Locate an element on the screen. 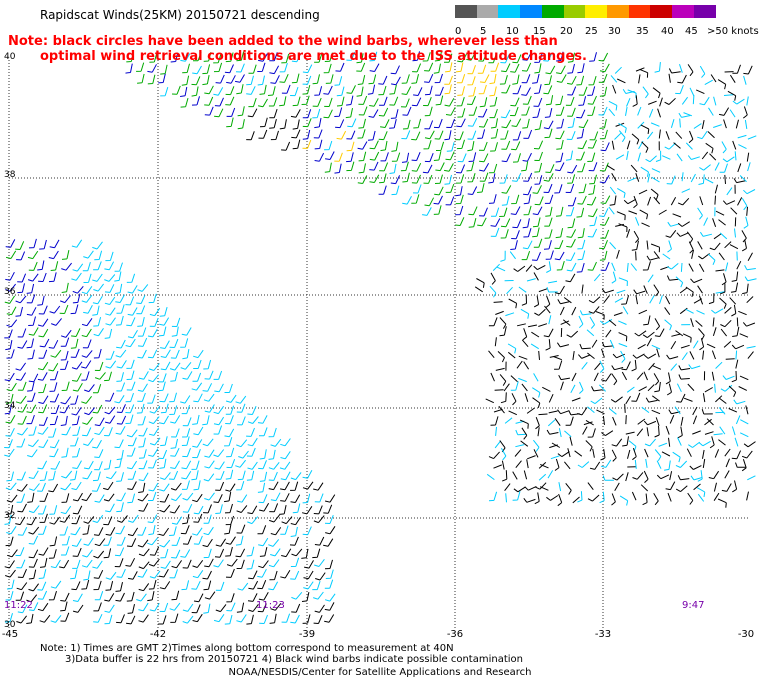 The height and width of the screenshot is (688, 760). lon-label-30: -30 is located at coordinates (746, 634).